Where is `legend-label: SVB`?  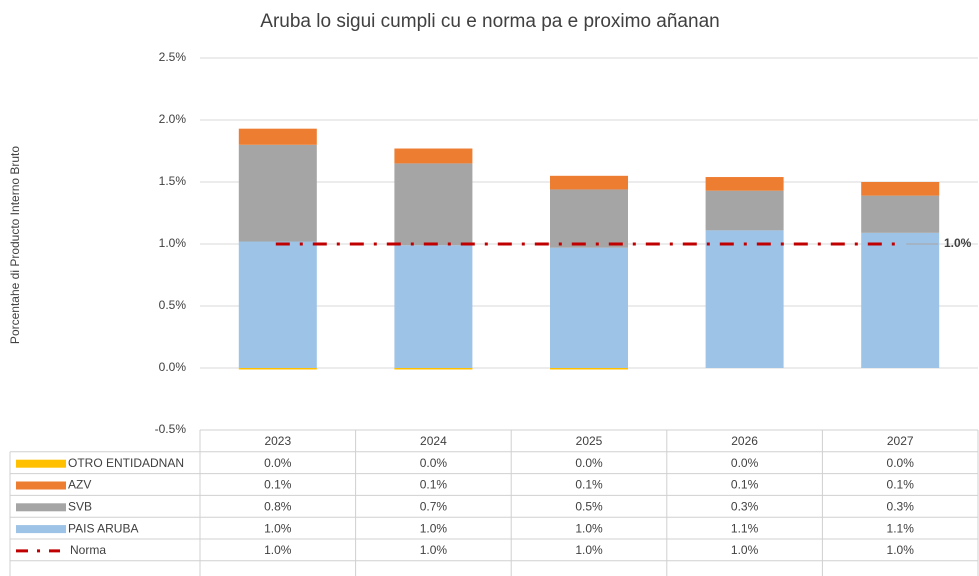
legend-label: SVB is located at coordinates (80, 506).